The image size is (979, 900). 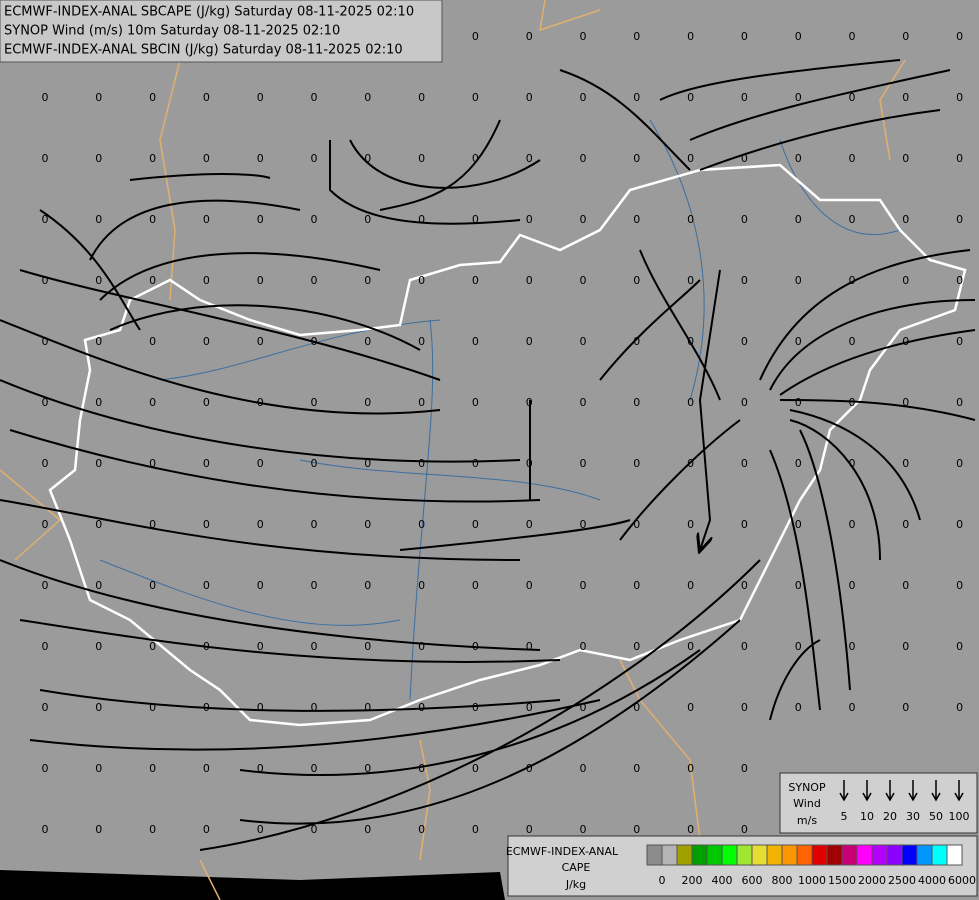 I want to click on cape-label: 6000, so click(x=962, y=880).